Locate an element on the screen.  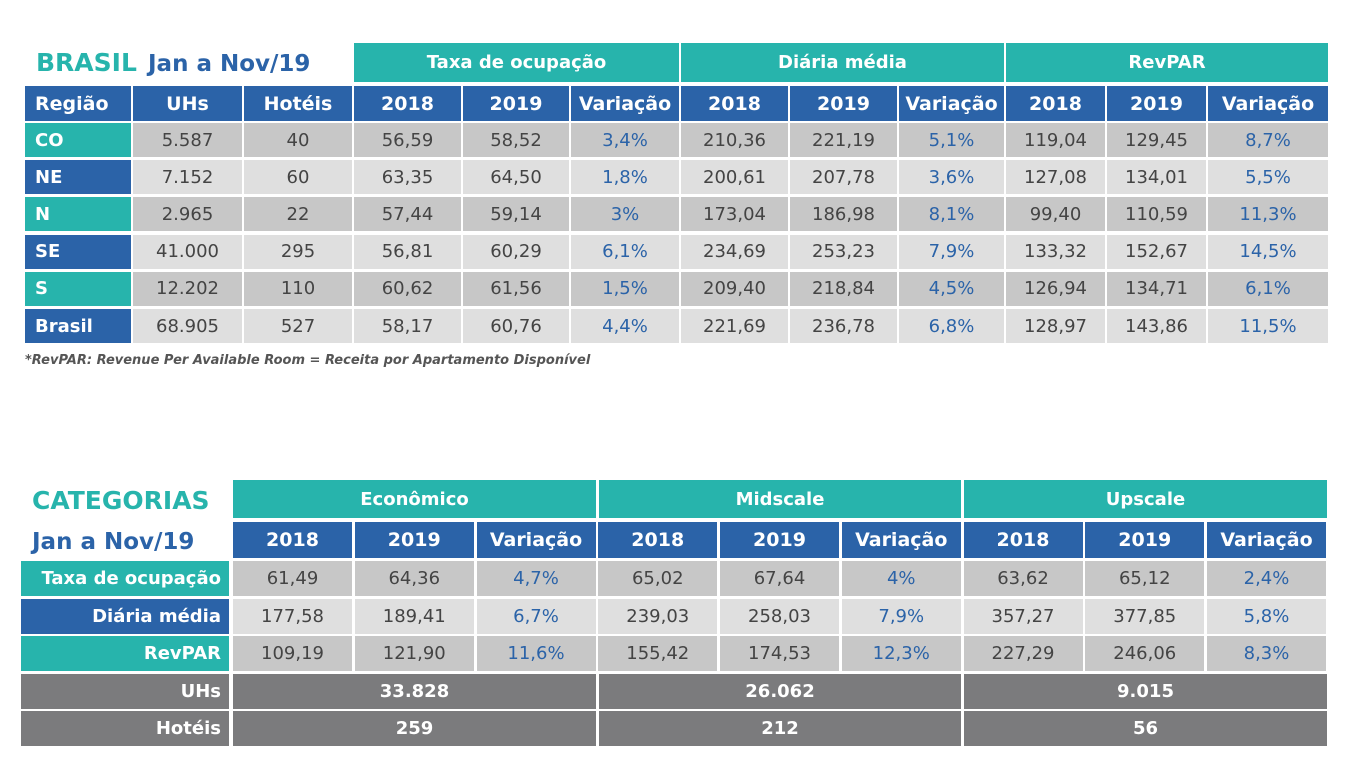
data-cell: 65,12 is located at coordinates (1145, 578).